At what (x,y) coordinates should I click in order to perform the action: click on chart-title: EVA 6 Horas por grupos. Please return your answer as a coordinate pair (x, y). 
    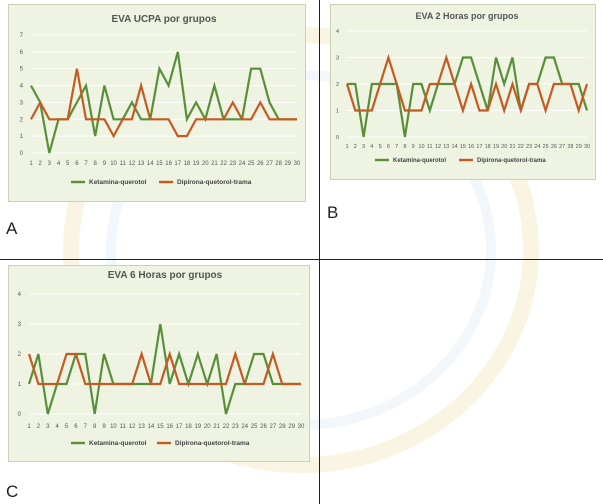
    Looking at the image, I should click on (165, 275).